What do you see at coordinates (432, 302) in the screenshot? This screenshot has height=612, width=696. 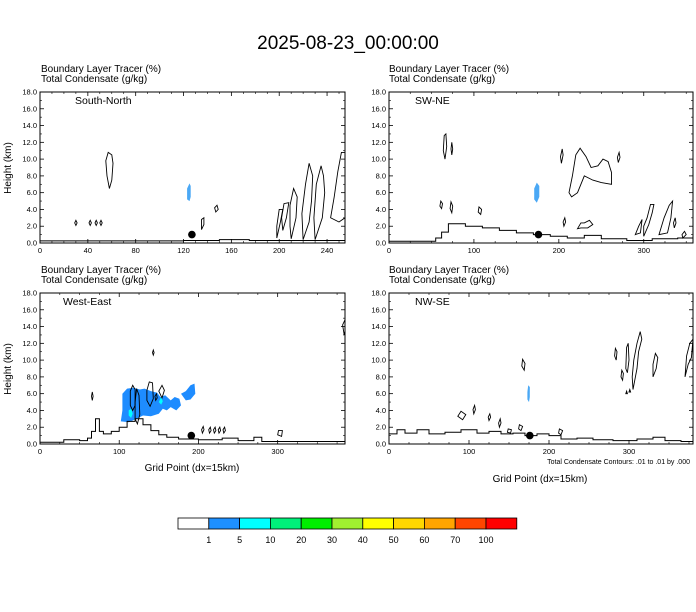 I see `panel-label: NW-SE` at bounding box center [432, 302].